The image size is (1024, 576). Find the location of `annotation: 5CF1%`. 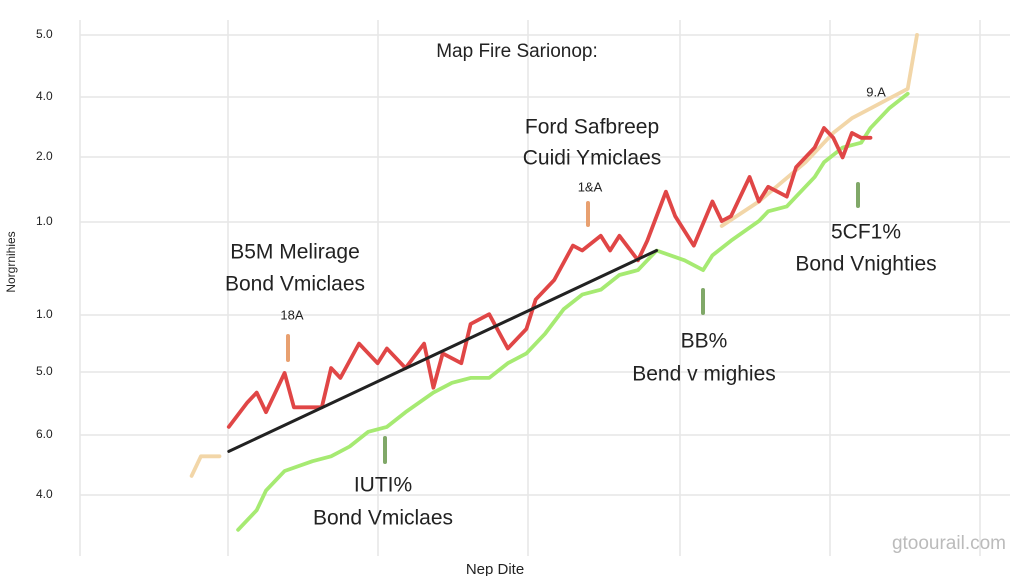

annotation: 5CF1% is located at coordinates (866, 232).